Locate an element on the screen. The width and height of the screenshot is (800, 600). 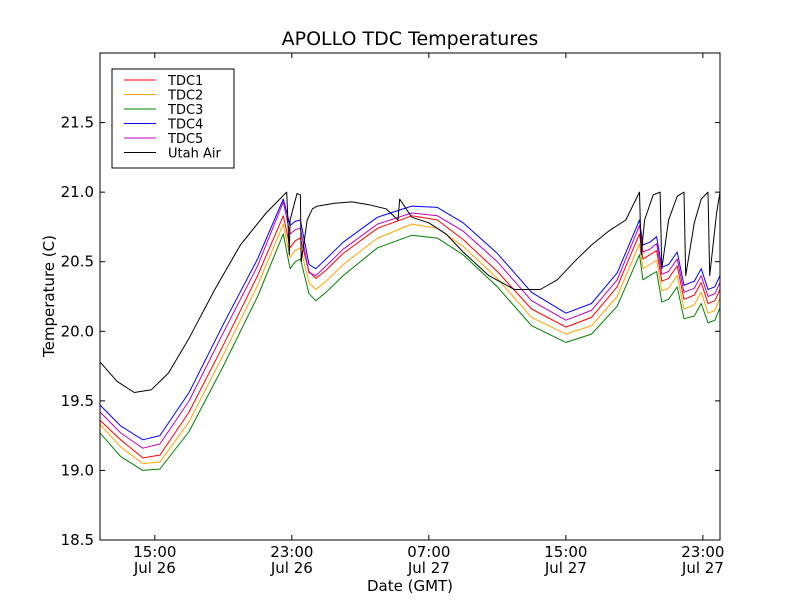
y-tick-label: 18.5 is located at coordinates (77, 540).